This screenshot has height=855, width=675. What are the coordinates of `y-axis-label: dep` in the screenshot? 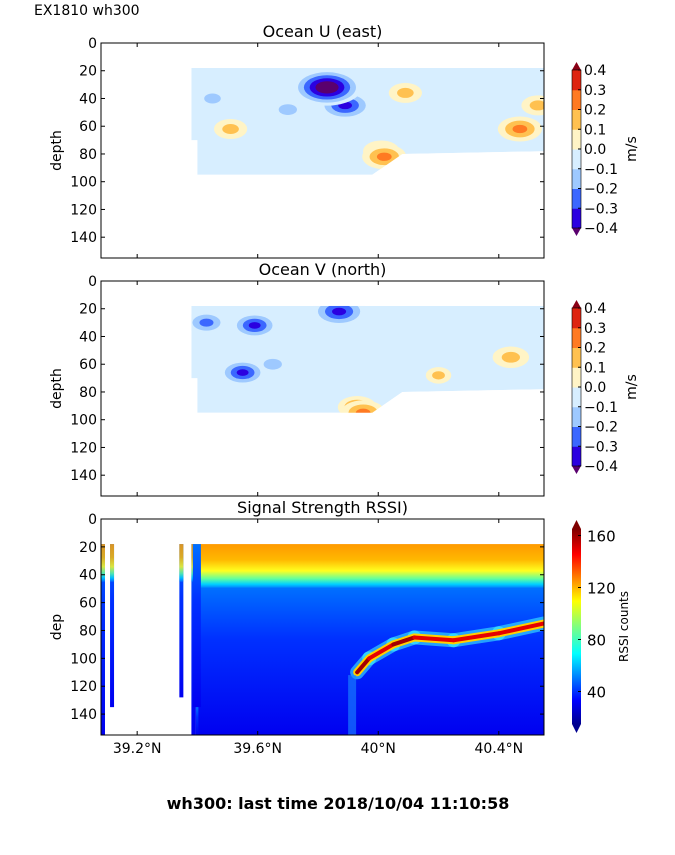 It's located at (57, 627).